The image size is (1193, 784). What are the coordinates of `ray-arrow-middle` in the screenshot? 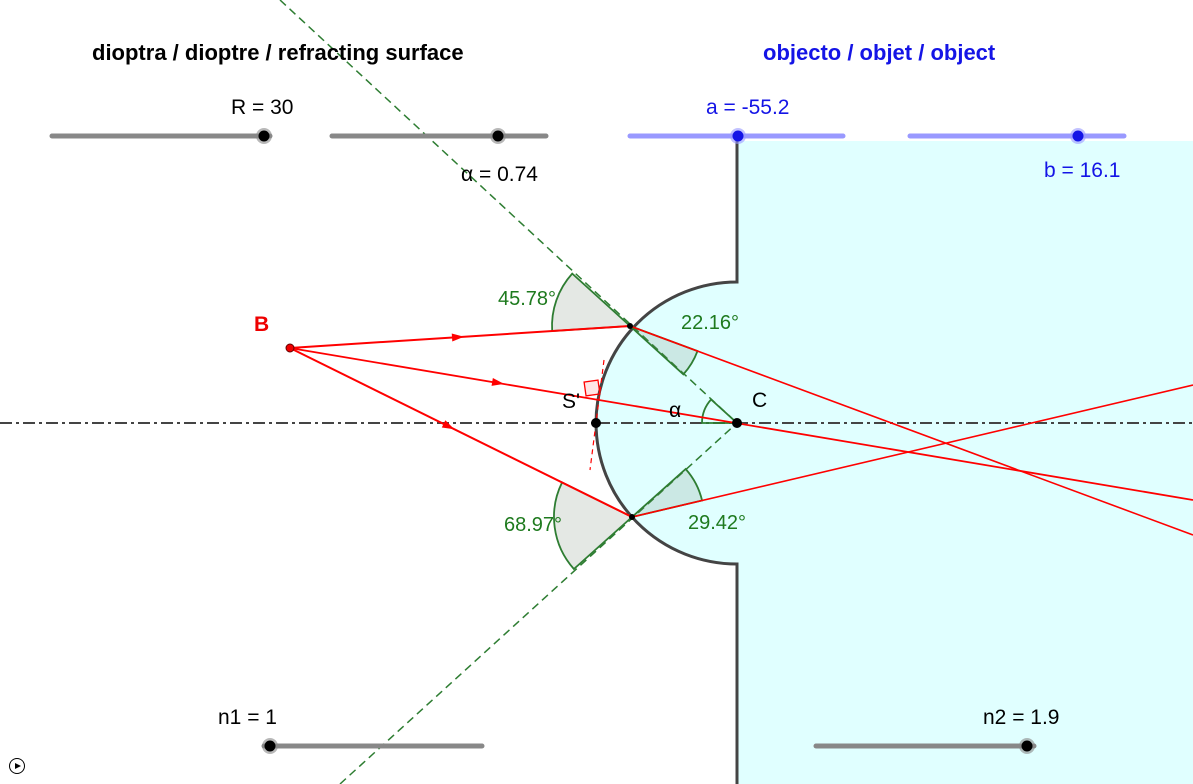 It's located at (498, 381).